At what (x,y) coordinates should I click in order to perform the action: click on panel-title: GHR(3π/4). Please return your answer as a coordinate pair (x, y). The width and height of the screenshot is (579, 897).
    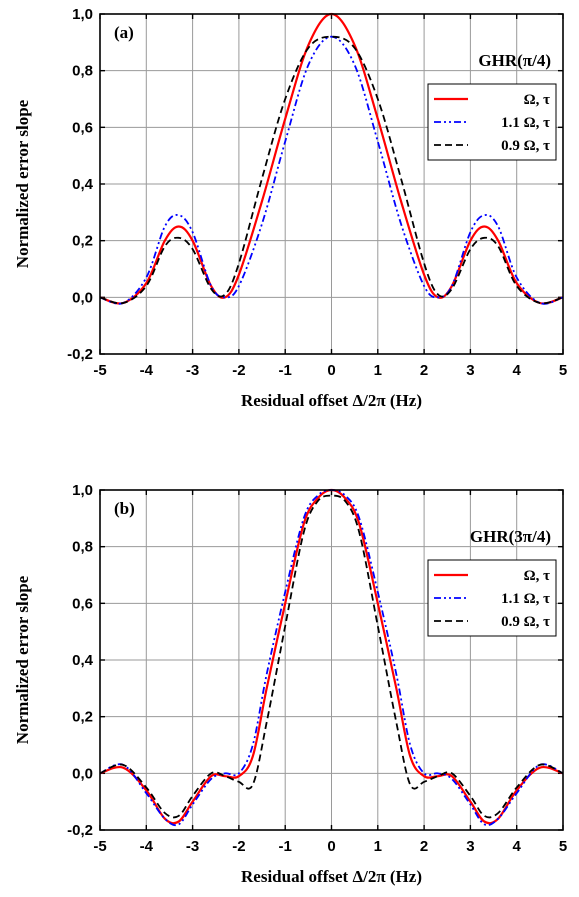
    Looking at the image, I should click on (510, 536).